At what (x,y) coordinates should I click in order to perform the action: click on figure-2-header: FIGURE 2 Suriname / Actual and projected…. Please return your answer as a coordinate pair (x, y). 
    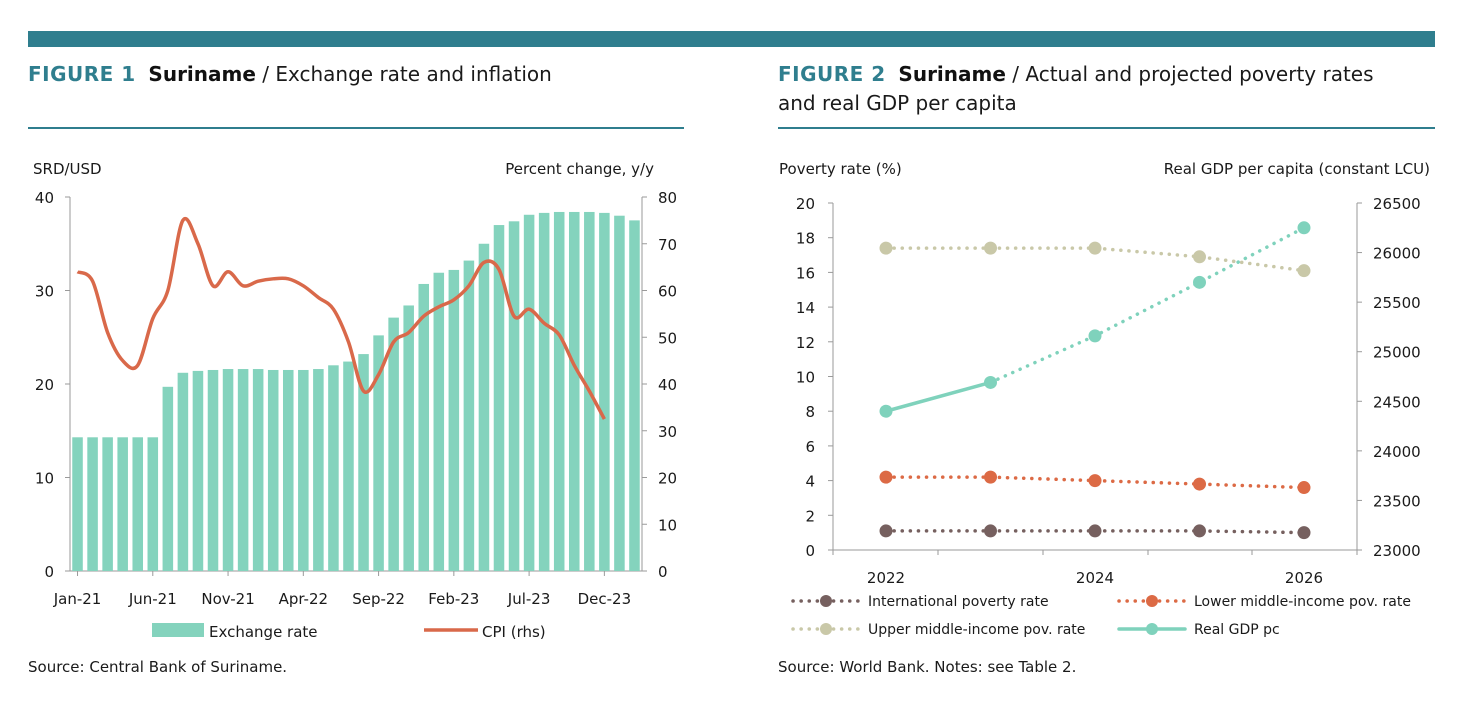
    Looking at the image, I should click on (1106, 94).